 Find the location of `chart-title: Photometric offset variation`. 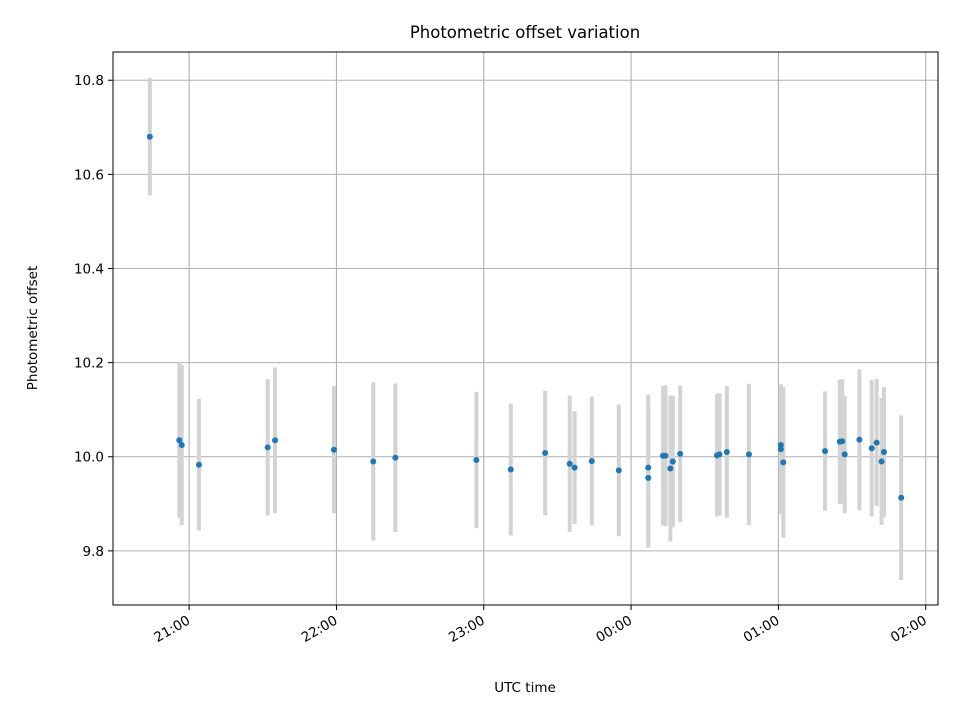

chart-title: Photometric offset variation is located at coordinates (525, 32).